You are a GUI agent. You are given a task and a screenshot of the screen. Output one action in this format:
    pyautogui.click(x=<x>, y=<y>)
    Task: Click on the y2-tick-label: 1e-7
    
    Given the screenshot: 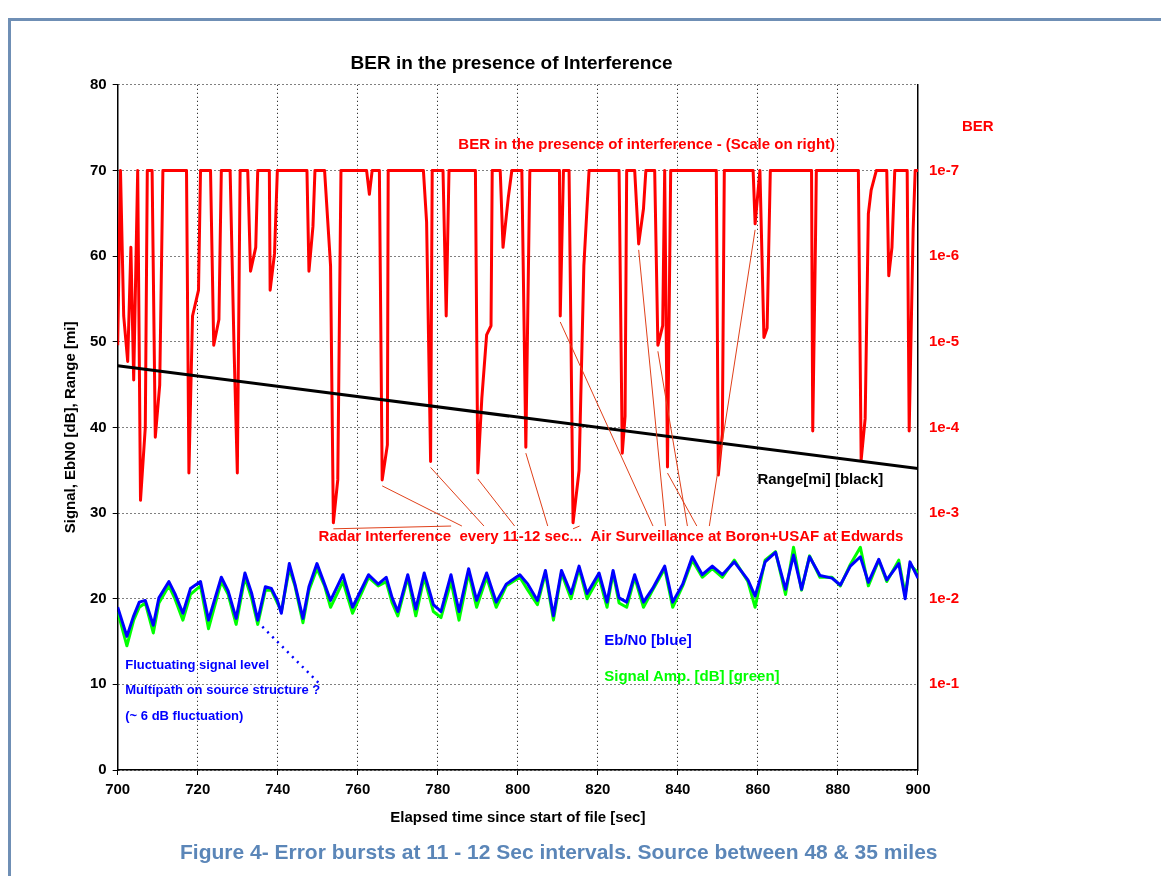 What is the action you would take?
    pyautogui.click(x=944, y=169)
    